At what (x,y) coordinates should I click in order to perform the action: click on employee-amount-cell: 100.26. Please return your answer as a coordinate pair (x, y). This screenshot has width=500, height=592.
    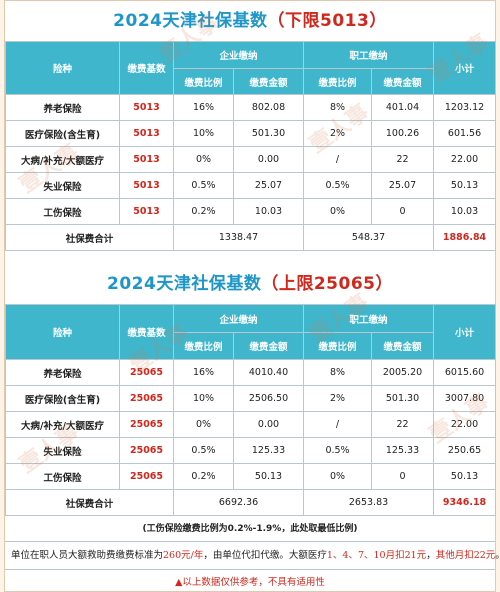
    Looking at the image, I should click on (403, 133).